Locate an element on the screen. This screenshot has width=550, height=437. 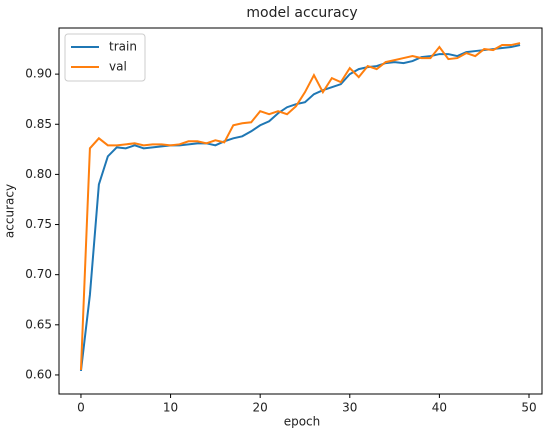
x-tick-label: 40 is located at coordinates (439, 408).